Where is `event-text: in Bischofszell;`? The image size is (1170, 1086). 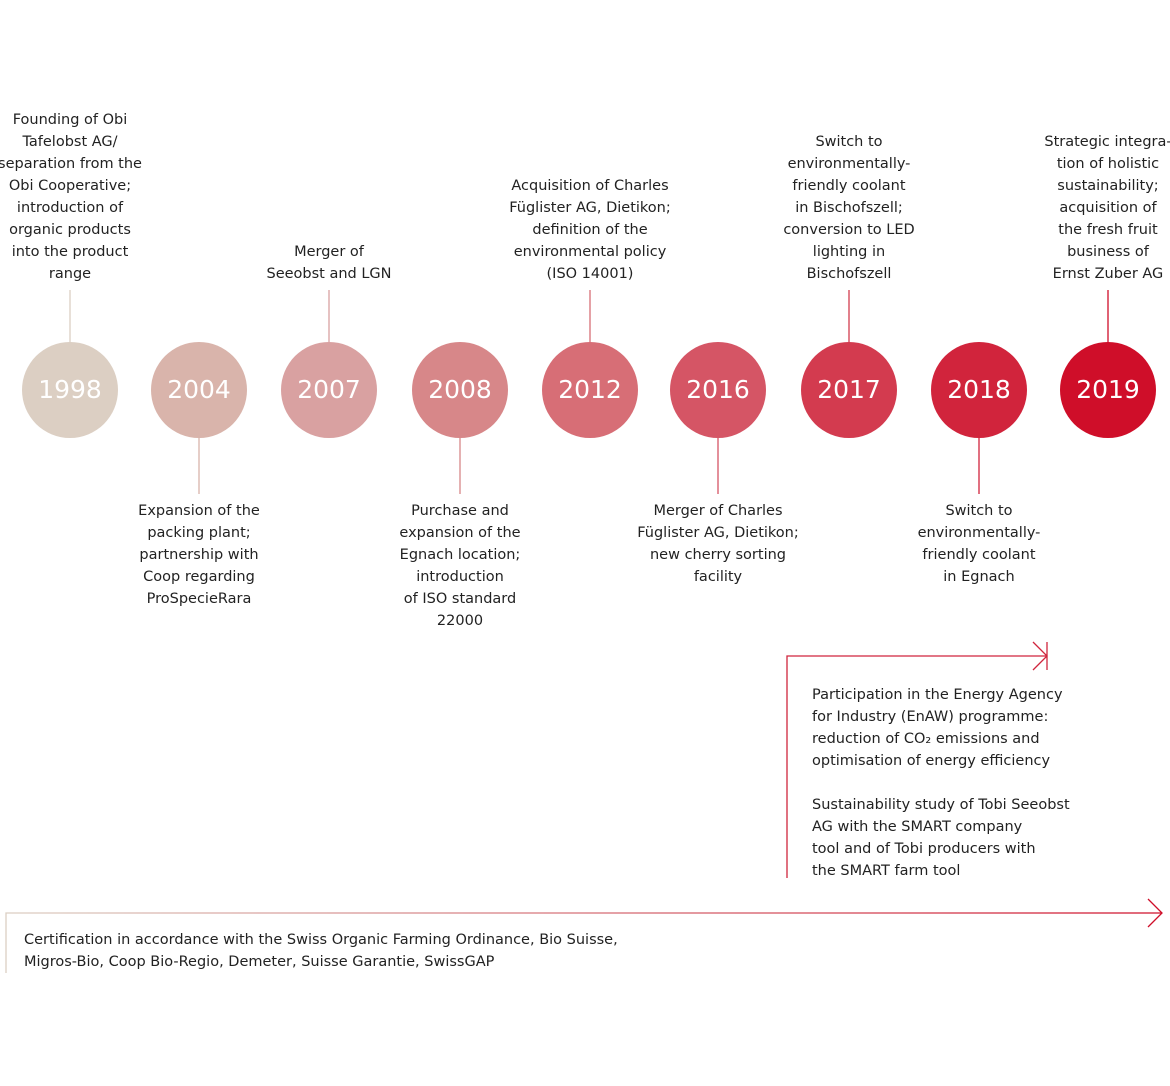 event-text: in Bischofszell; is located at coordinates (849, 208).